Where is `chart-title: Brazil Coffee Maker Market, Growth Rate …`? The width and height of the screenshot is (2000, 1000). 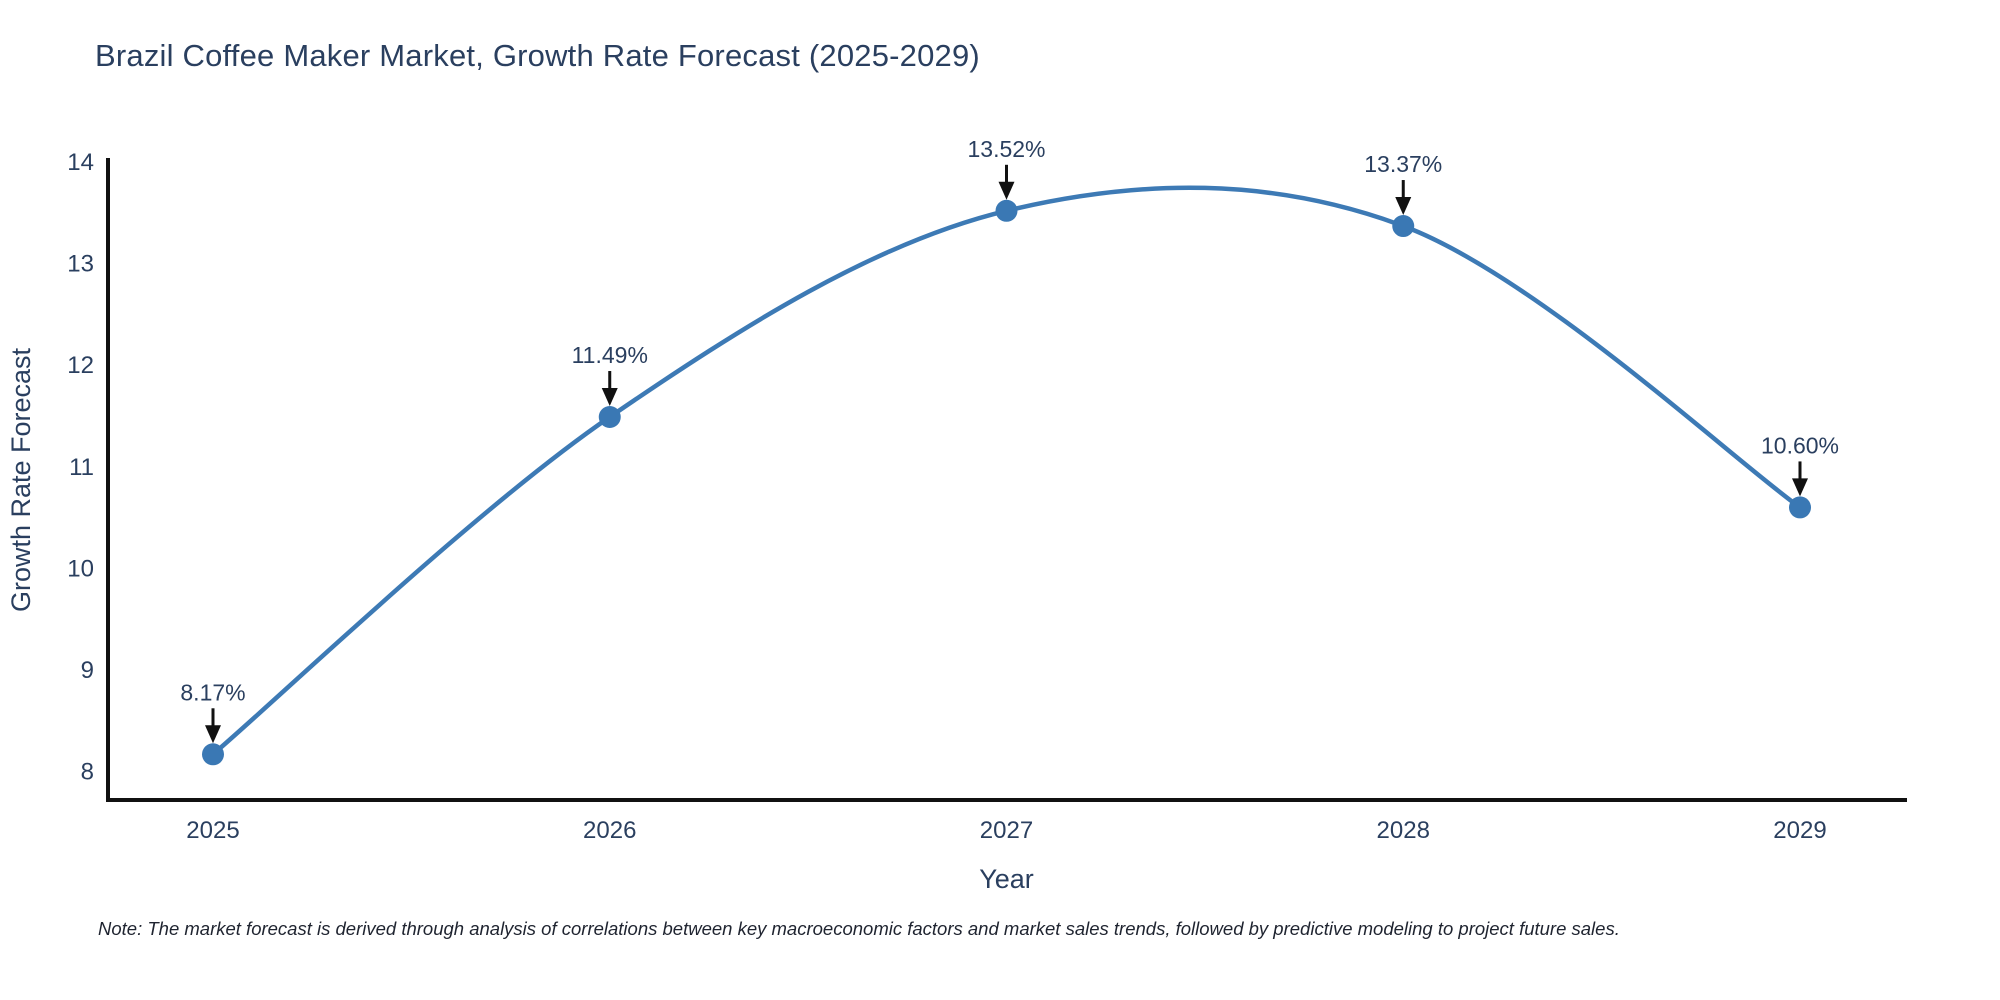 chart-title: Brazil Coffee Maker Market, Growth Rate … is located at coordinates (537, 55).